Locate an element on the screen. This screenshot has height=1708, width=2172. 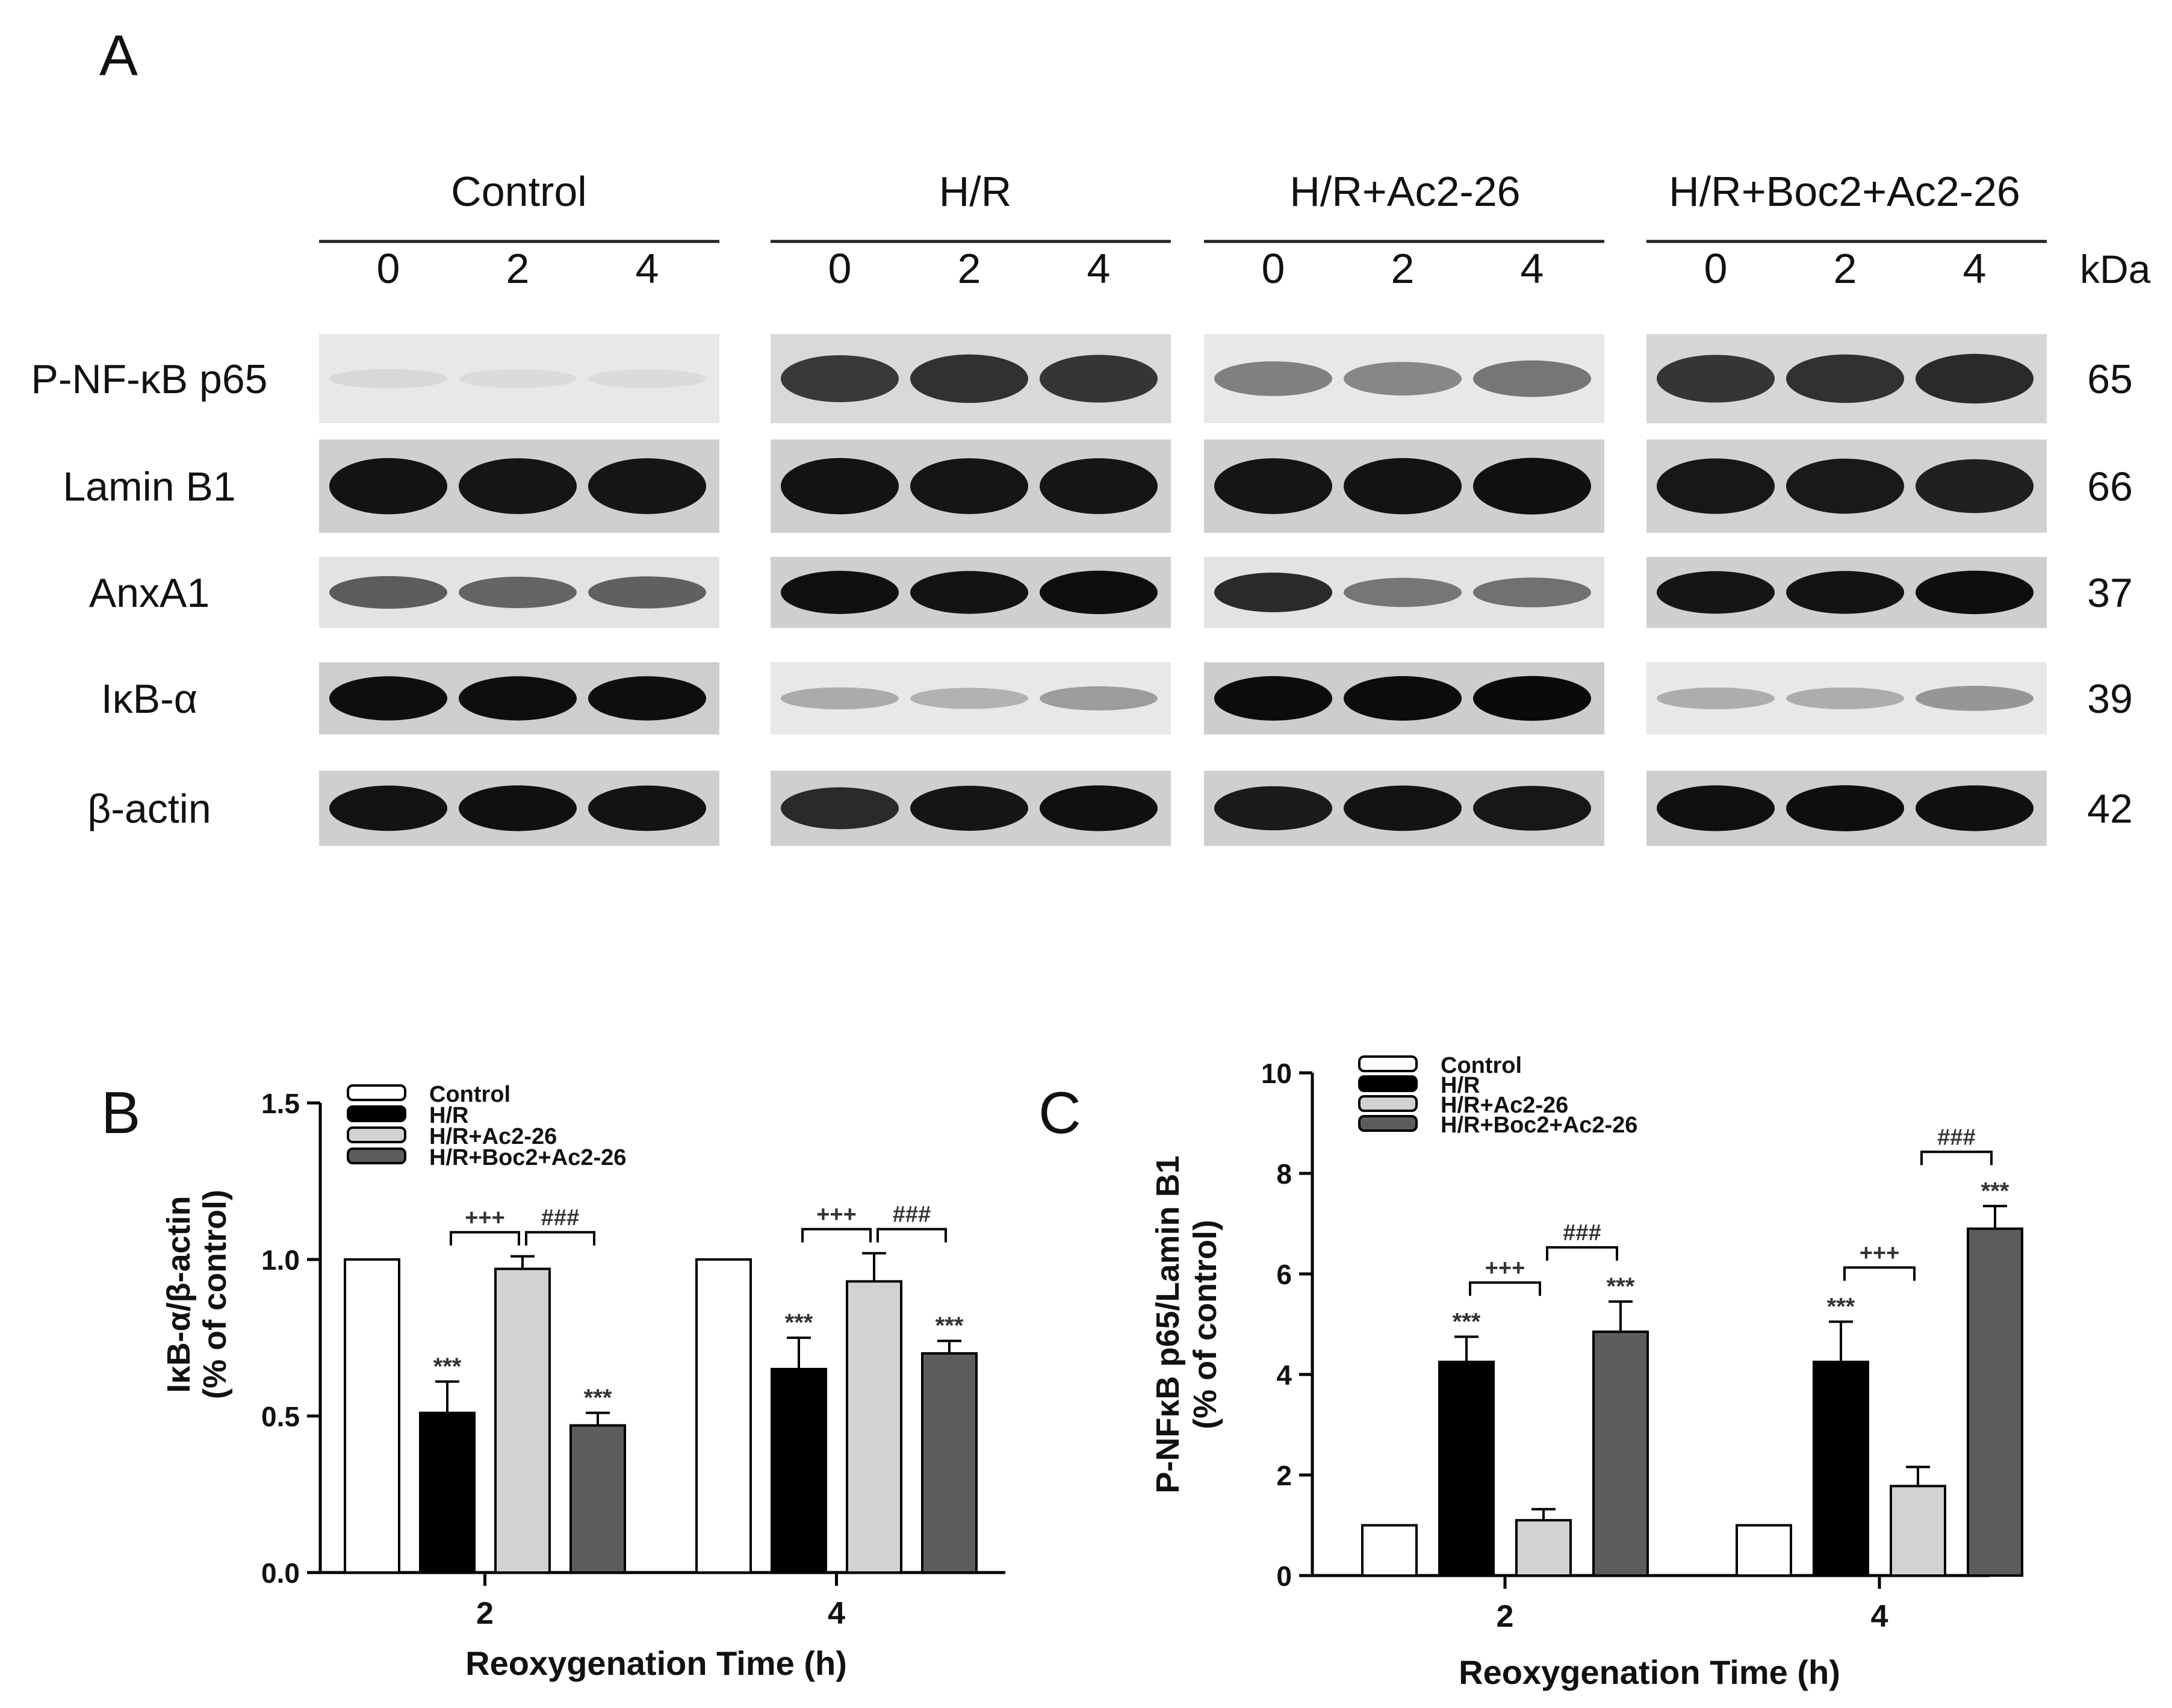
y-tick-label: 0.0 is located at coordinates (280, 1573).